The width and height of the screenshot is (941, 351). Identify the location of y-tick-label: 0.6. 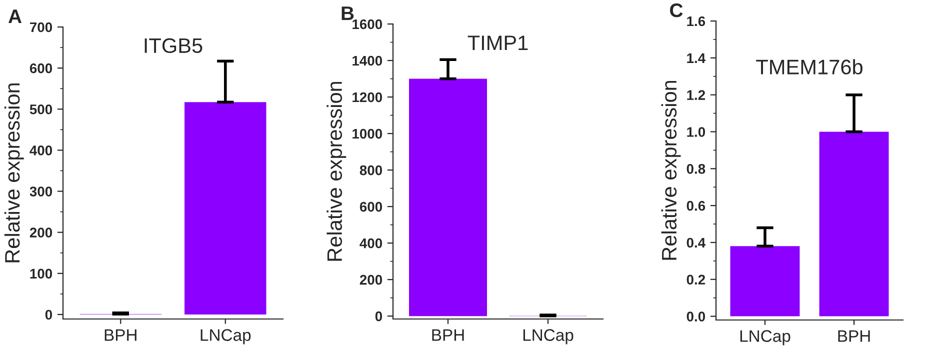
(696, 205).